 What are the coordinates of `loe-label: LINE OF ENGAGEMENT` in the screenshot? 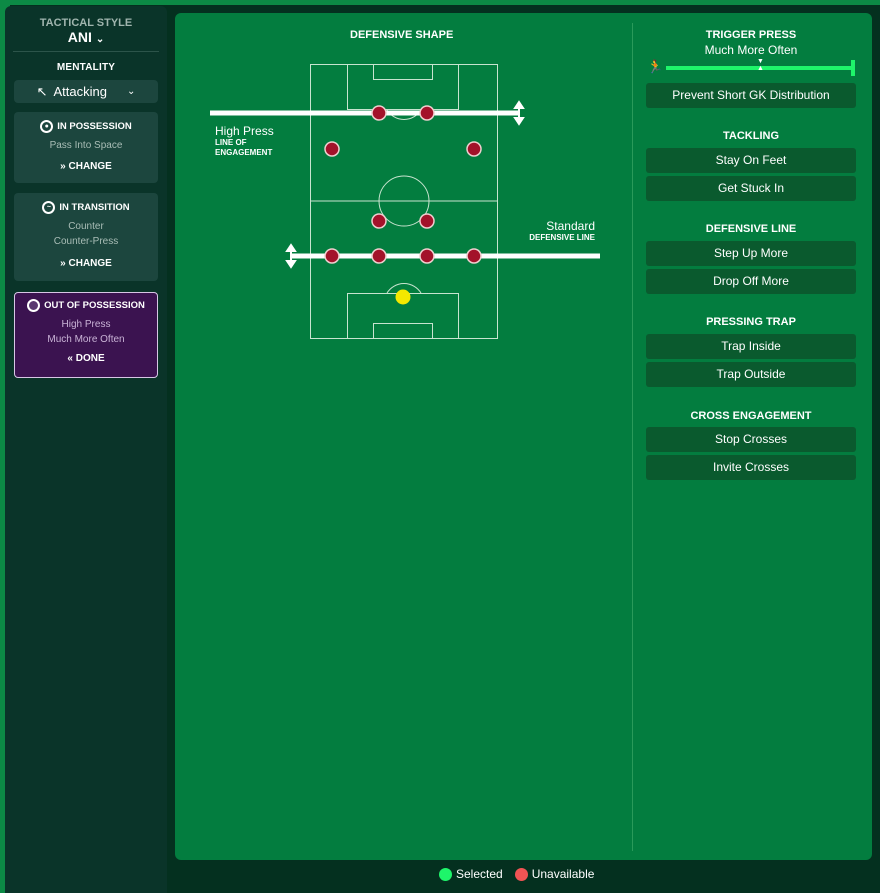 It's located at (244, 147).